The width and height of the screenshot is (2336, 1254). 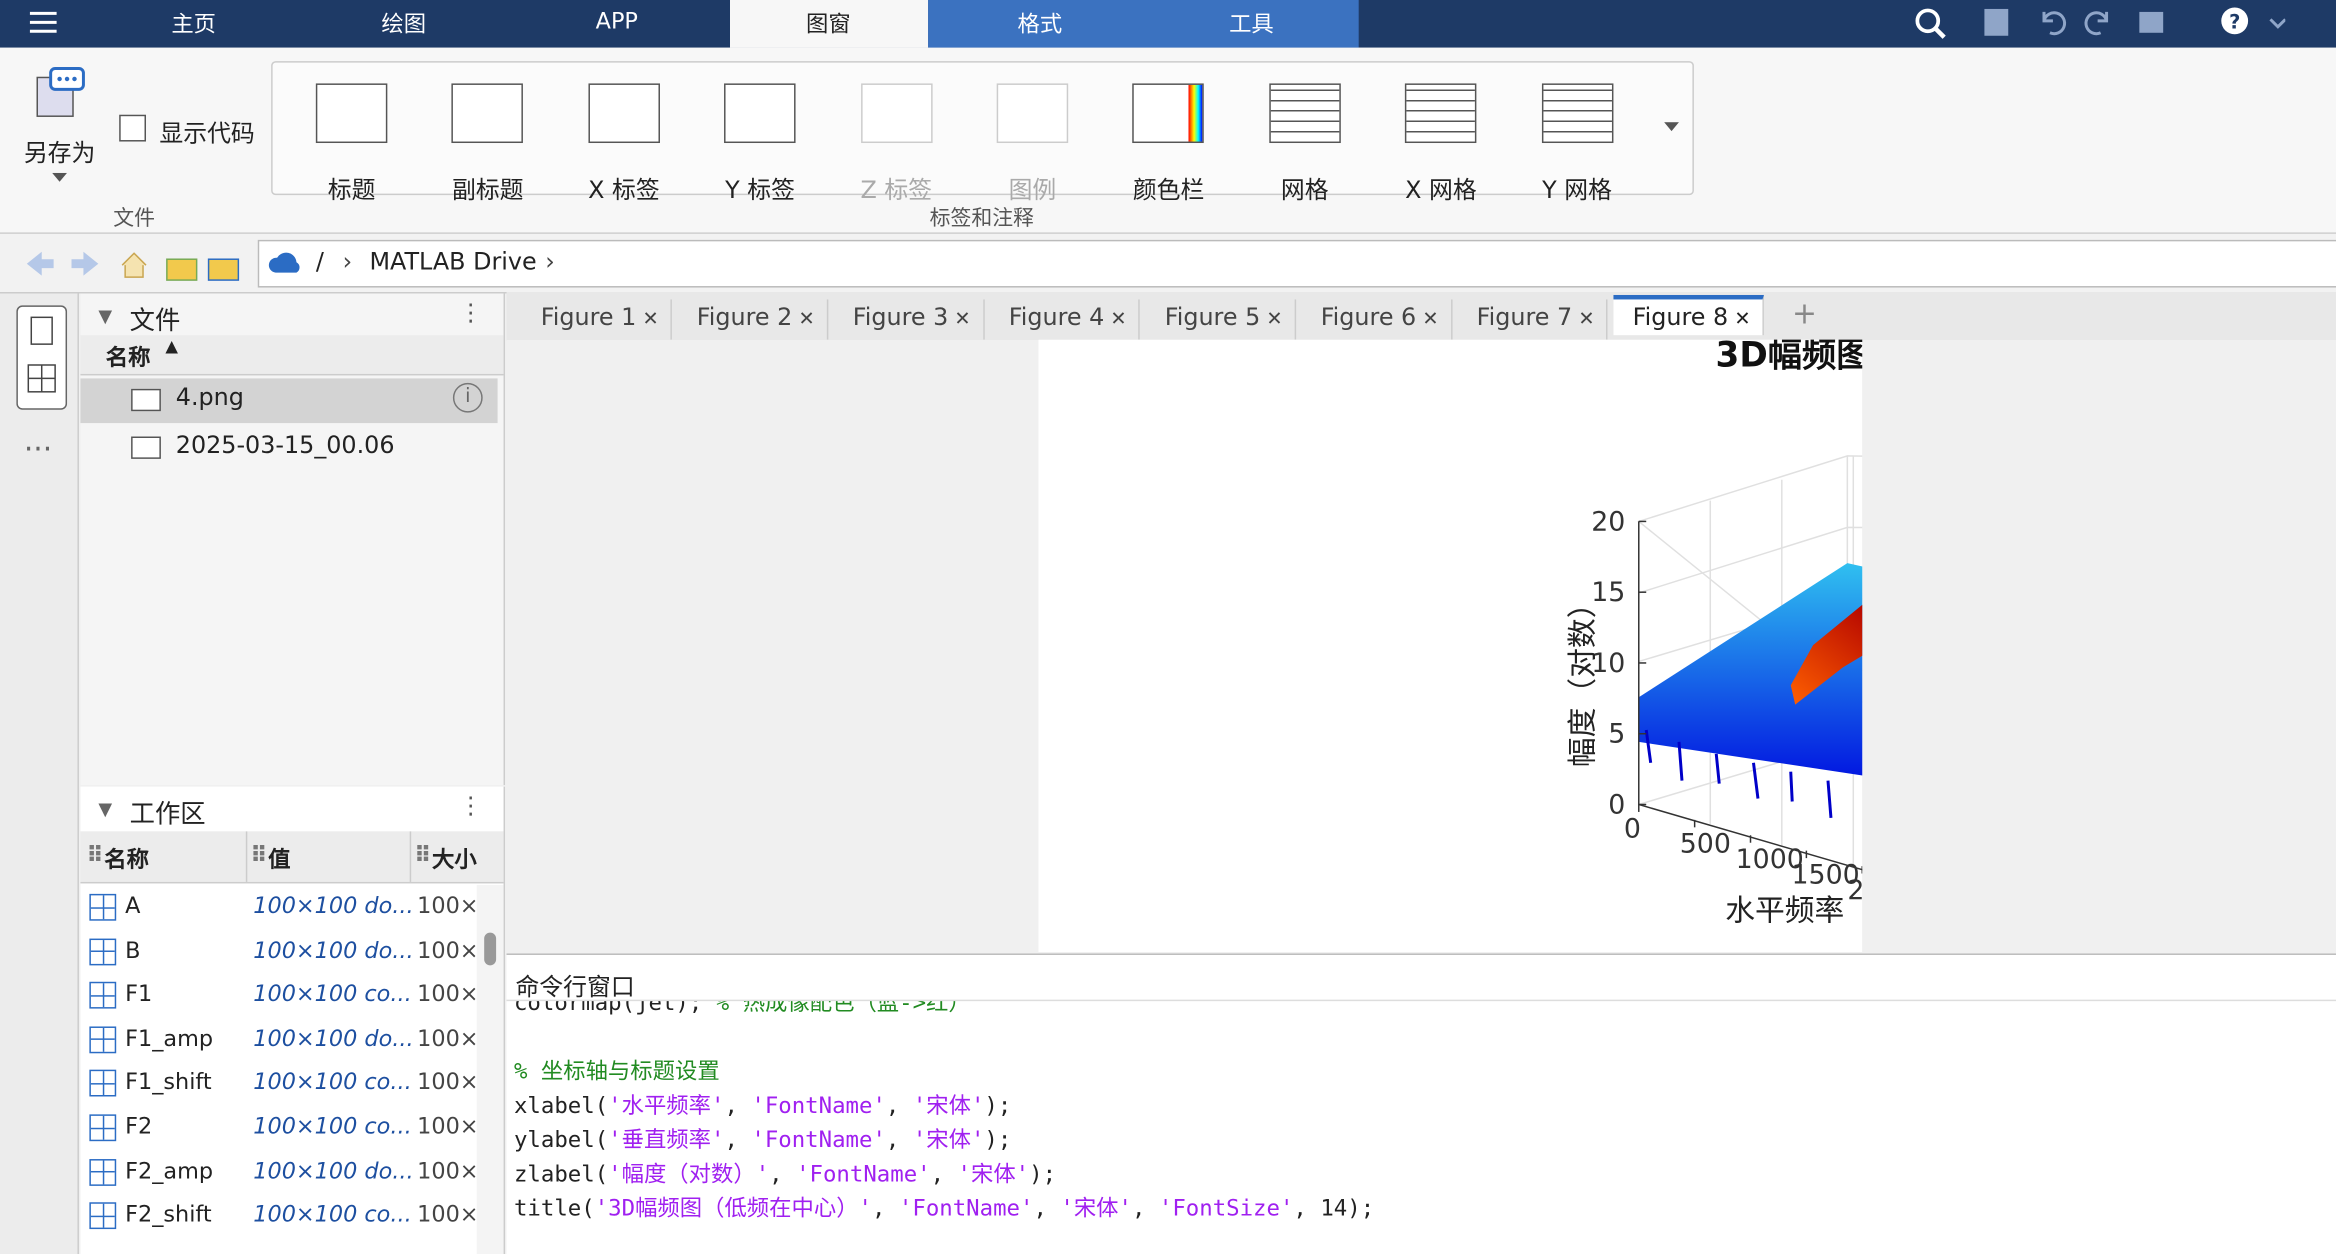 What do you see at coordinates (404, 24) in the screenshot?
I see `menu-tab: 绘图` at bounding box center [404, 24].